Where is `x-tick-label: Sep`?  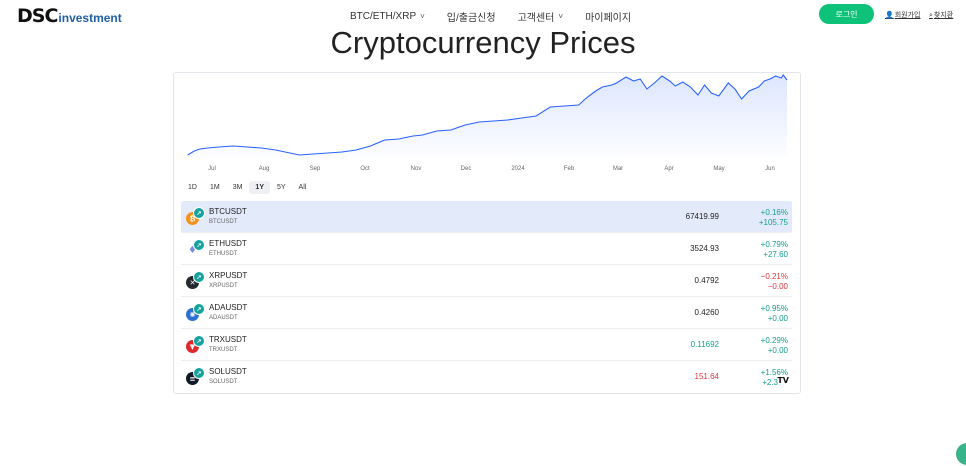 x-tick-label: Sep is located at coordinates (315, 169).